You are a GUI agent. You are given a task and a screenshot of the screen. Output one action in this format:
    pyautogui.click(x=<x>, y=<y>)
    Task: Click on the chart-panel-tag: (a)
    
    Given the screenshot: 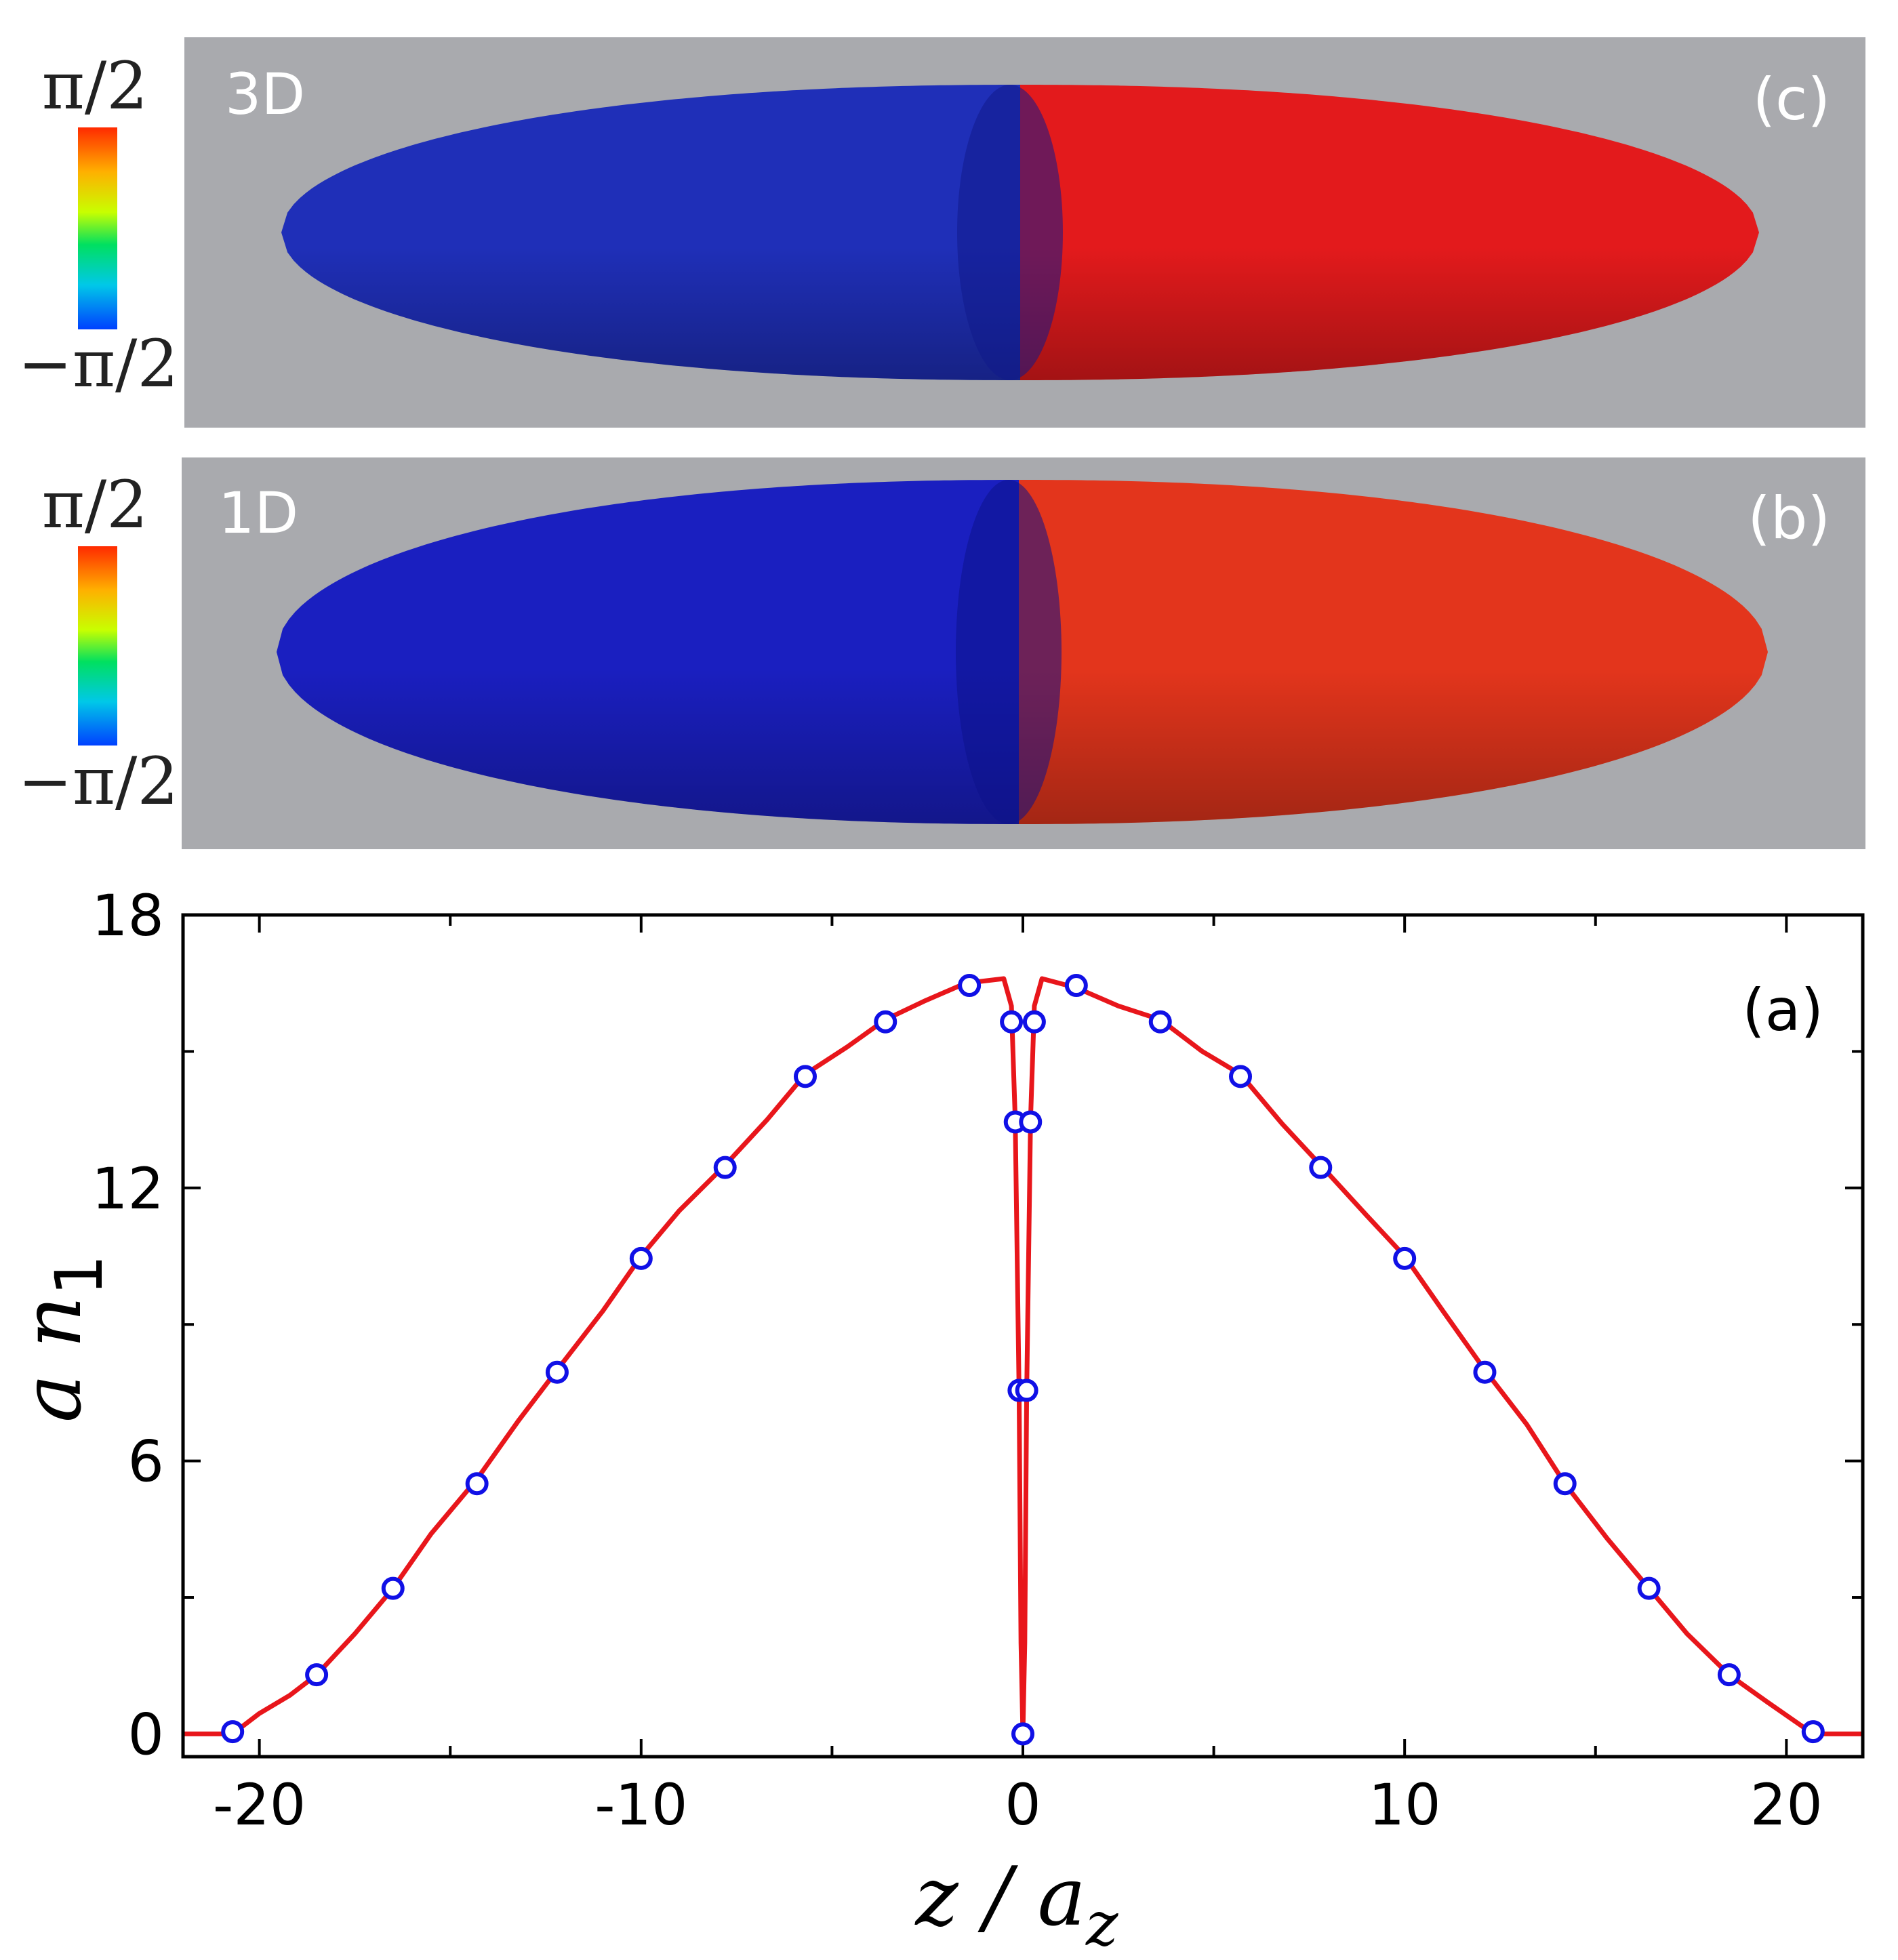 What is the action you would take?
    pyautogui.click(x=1782, y=1010)
    